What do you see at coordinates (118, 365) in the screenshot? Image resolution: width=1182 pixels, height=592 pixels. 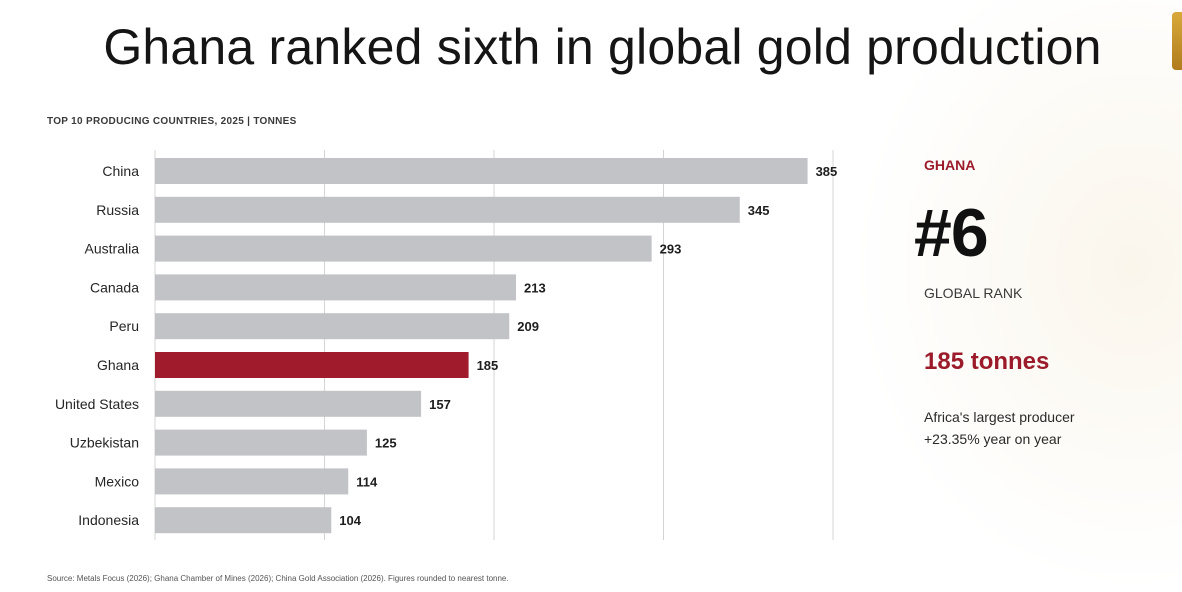 I see `category-label: Ghana` at bounding box center [118, 365].